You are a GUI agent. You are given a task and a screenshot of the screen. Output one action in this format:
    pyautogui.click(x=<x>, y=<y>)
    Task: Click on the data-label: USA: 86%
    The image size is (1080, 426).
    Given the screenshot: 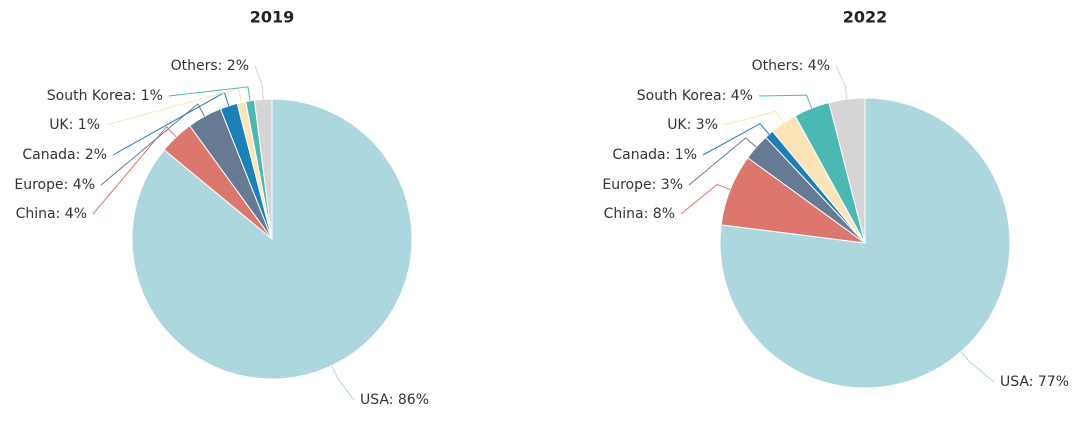 What is the action you would take?
    pyautogui.click(x=394, y=400)
    